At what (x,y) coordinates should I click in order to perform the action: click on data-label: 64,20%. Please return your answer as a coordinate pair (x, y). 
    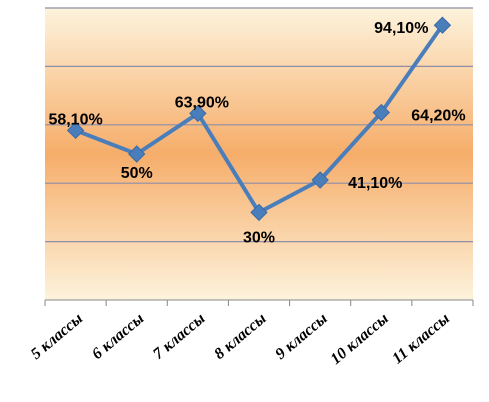
    Looking at the image, I should click on (438, 116).